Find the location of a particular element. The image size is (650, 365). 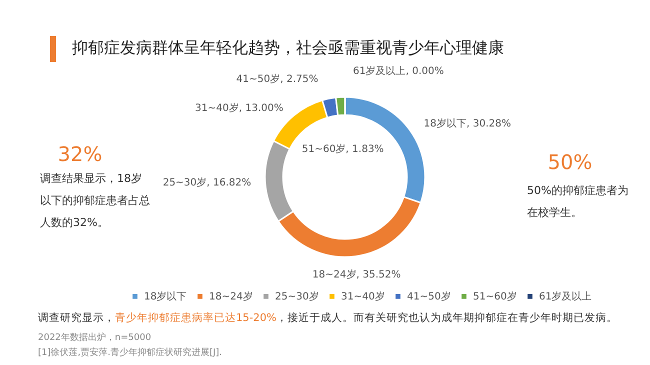

data-label: 51~60岁, 1.83% is located at coordinates (343, 149).